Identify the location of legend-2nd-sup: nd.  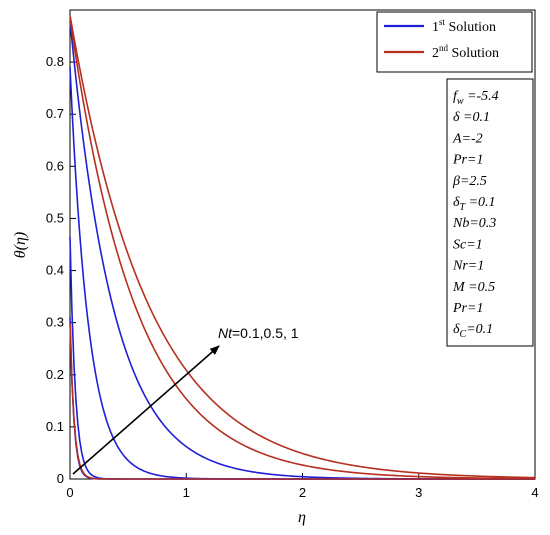
(444, 48).